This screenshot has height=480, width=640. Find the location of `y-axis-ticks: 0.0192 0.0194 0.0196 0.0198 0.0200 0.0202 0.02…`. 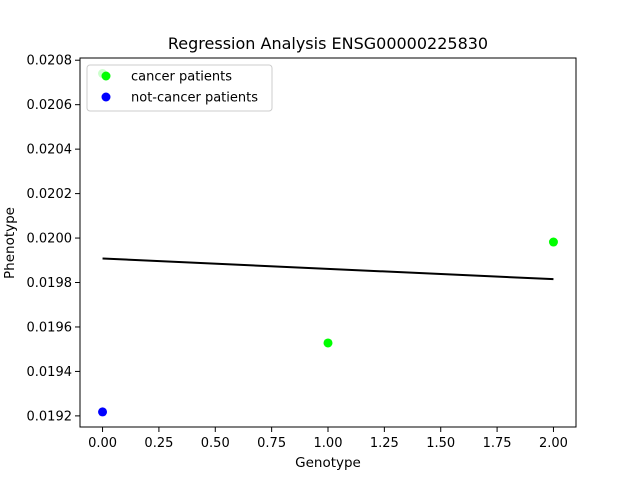

y-axis-ticks: 0.0192 0.0194 0.0196 0.0198 0.0200 0.0202 0.02… is located at coordinates (53, 239).